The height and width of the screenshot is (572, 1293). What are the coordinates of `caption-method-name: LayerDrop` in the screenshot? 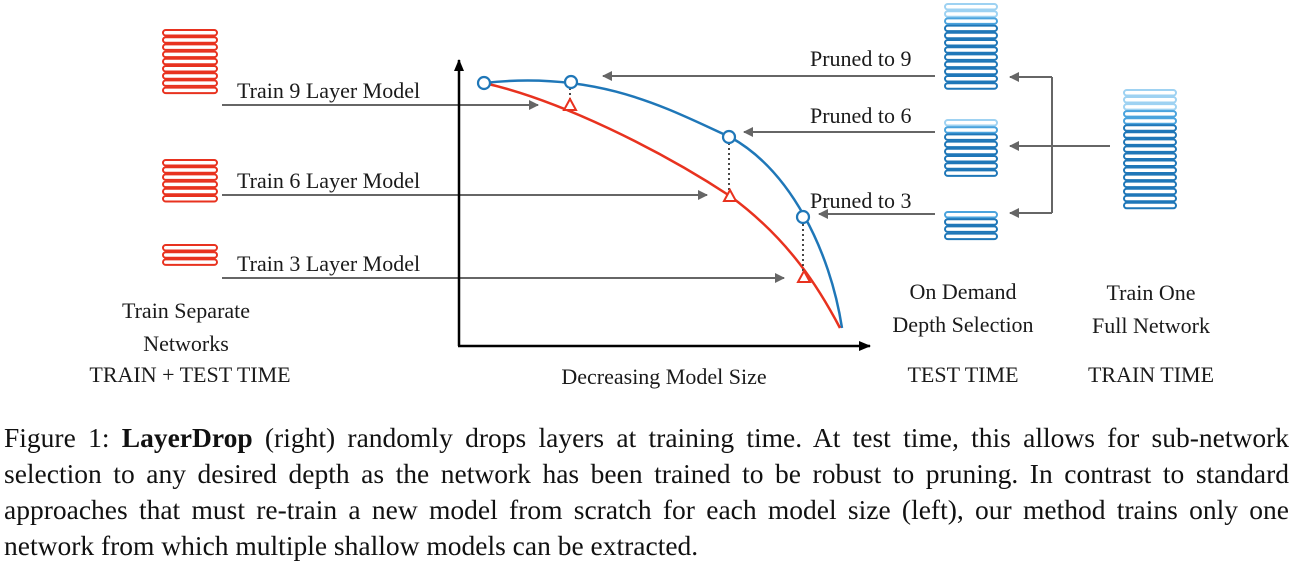 It's located at (187, 437).